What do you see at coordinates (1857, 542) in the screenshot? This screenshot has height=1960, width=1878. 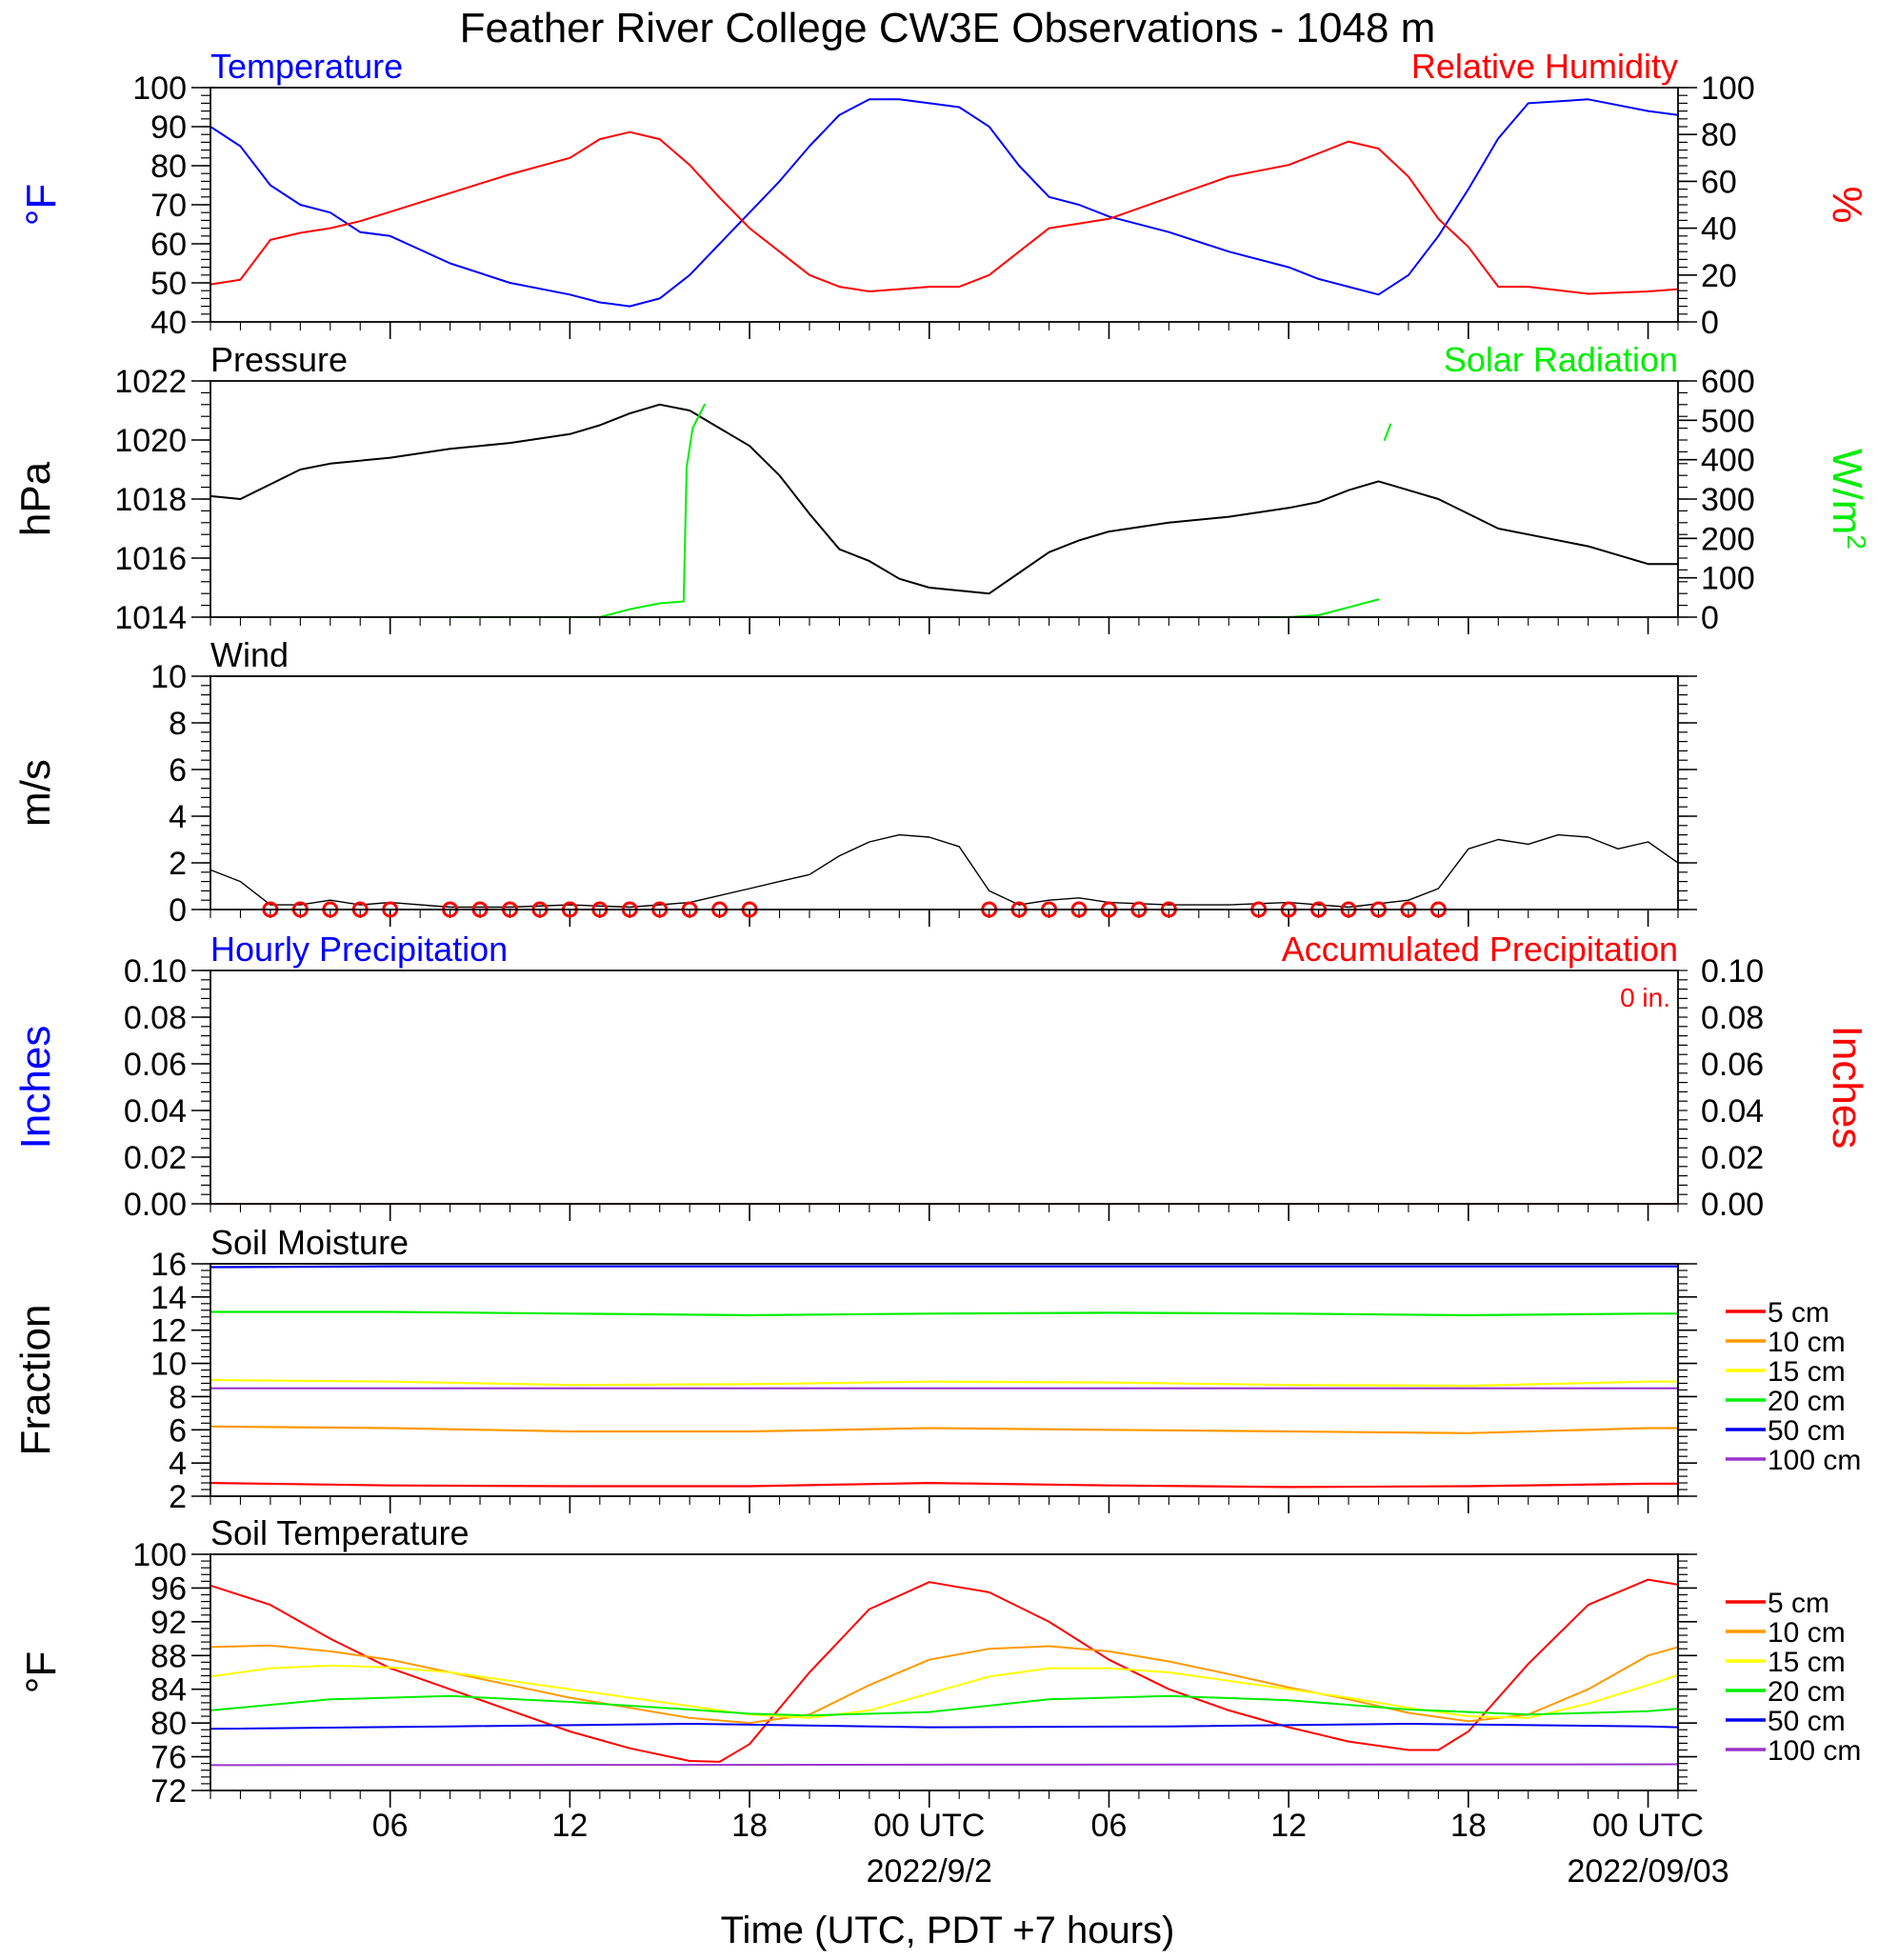 I see `y-axis-title-right-superscript: 2` at bounding box center [1857, 542].